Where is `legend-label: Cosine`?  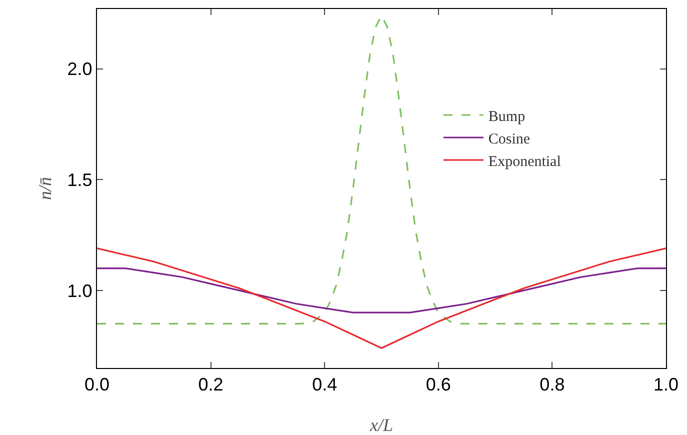 legend-label: Cosine is located at coordinates (509, 139).